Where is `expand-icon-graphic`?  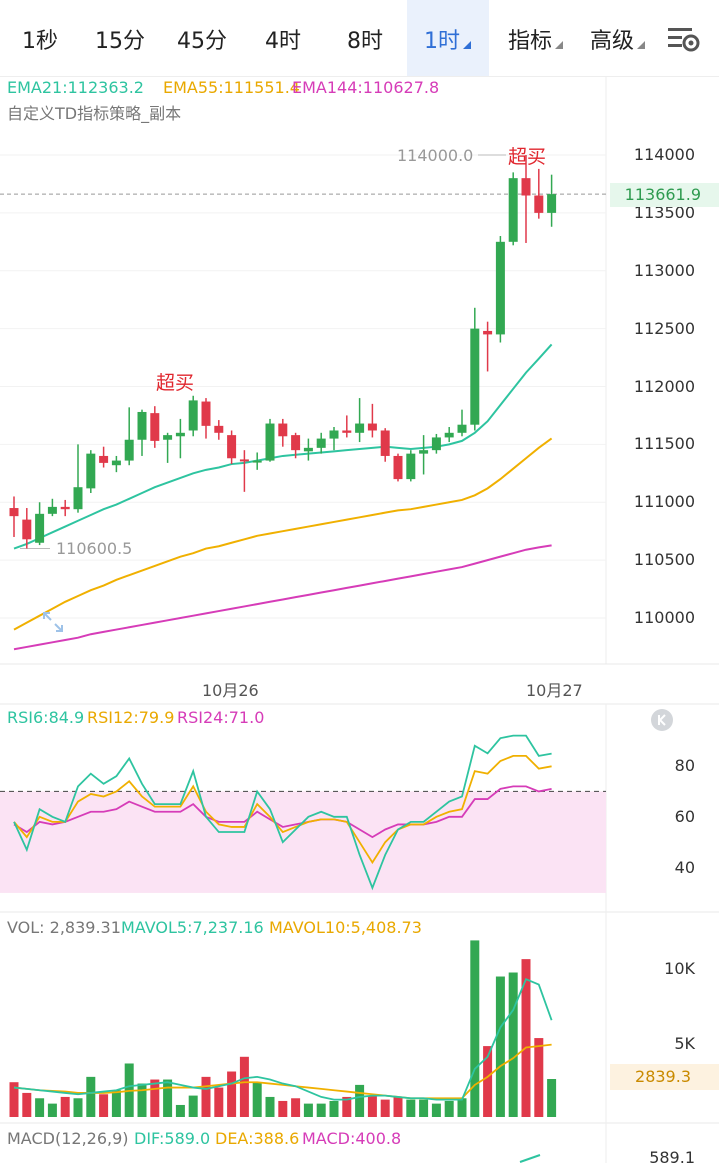 expand-icon-graphic is located at coordinates (53, 622).